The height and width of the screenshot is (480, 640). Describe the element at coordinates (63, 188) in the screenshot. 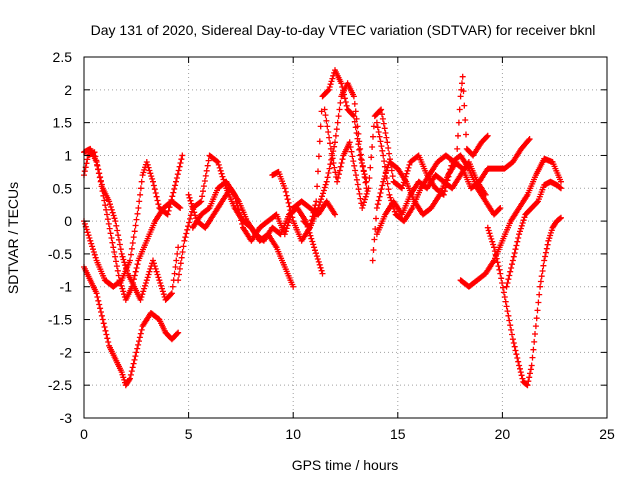

I see `y-tick-label: 0.5` at that location.